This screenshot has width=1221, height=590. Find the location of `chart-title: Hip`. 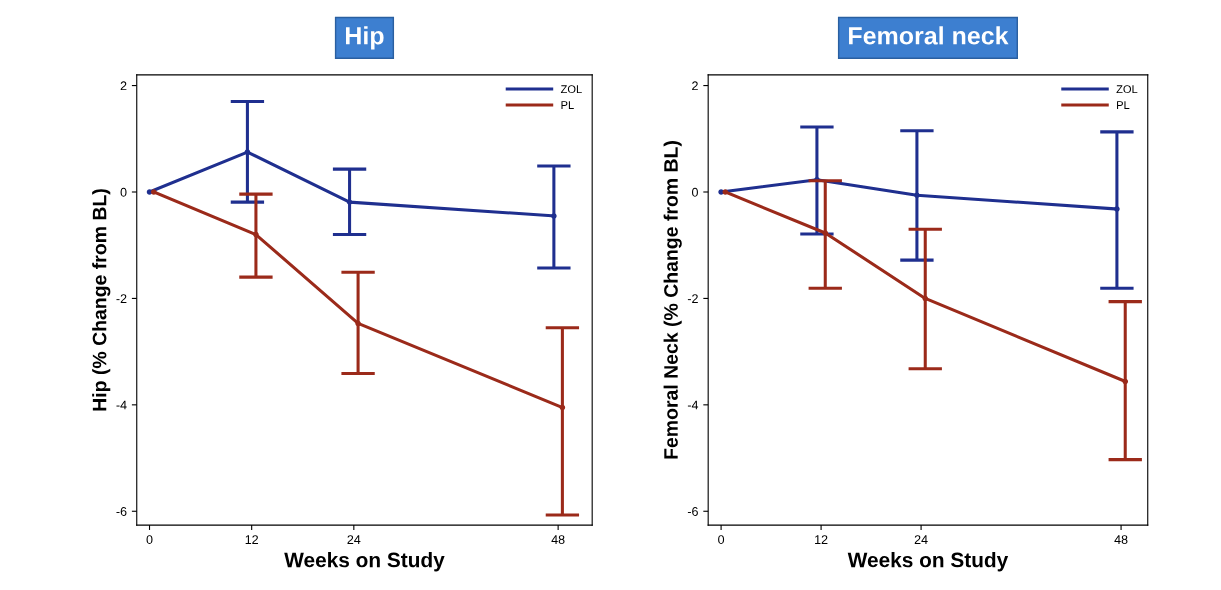

chart-title: Hip is located at coordinates (365, 38).